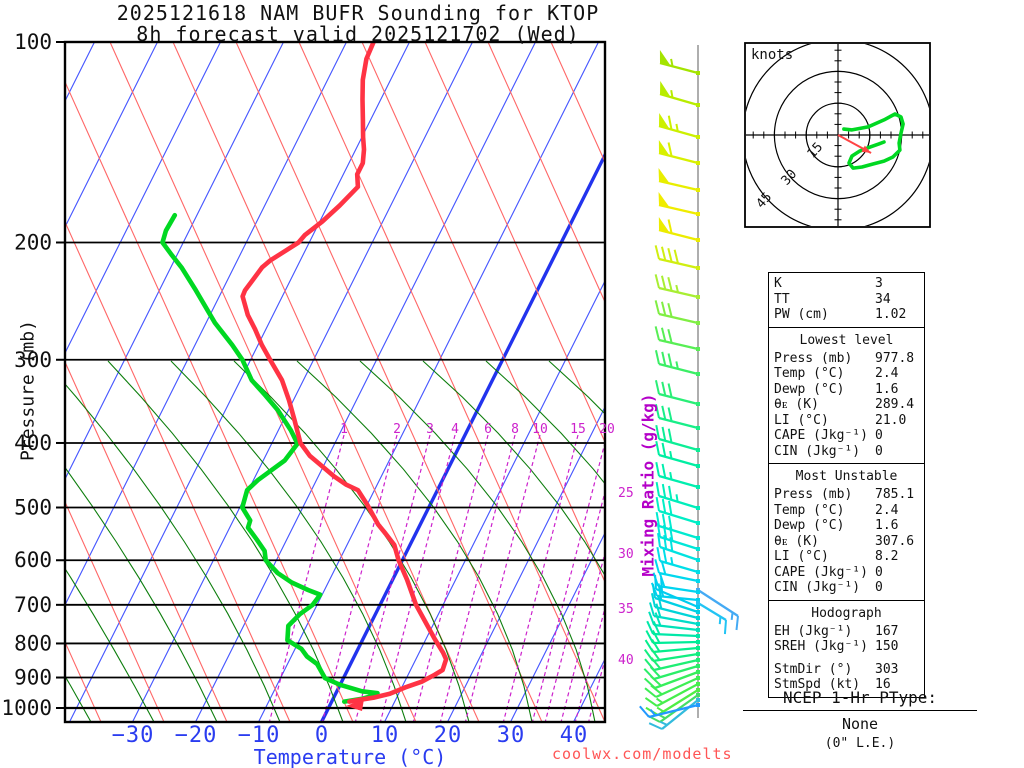  I want to click on panel-section-header: Hodograph, so click(846, 613).